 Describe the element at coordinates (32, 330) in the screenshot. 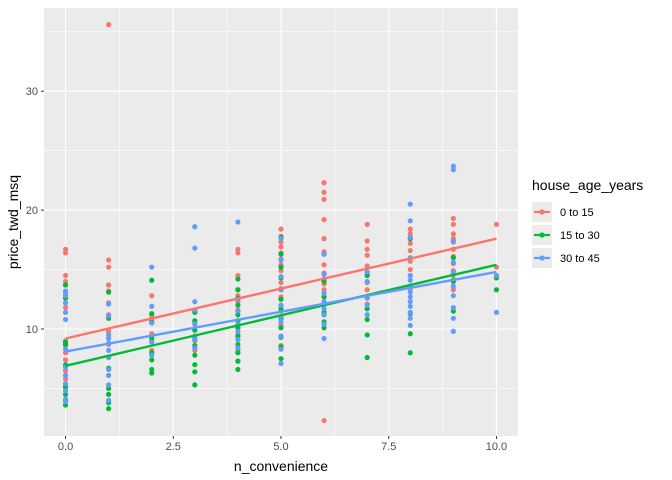

I see `y-tick-label: 10` at that location.